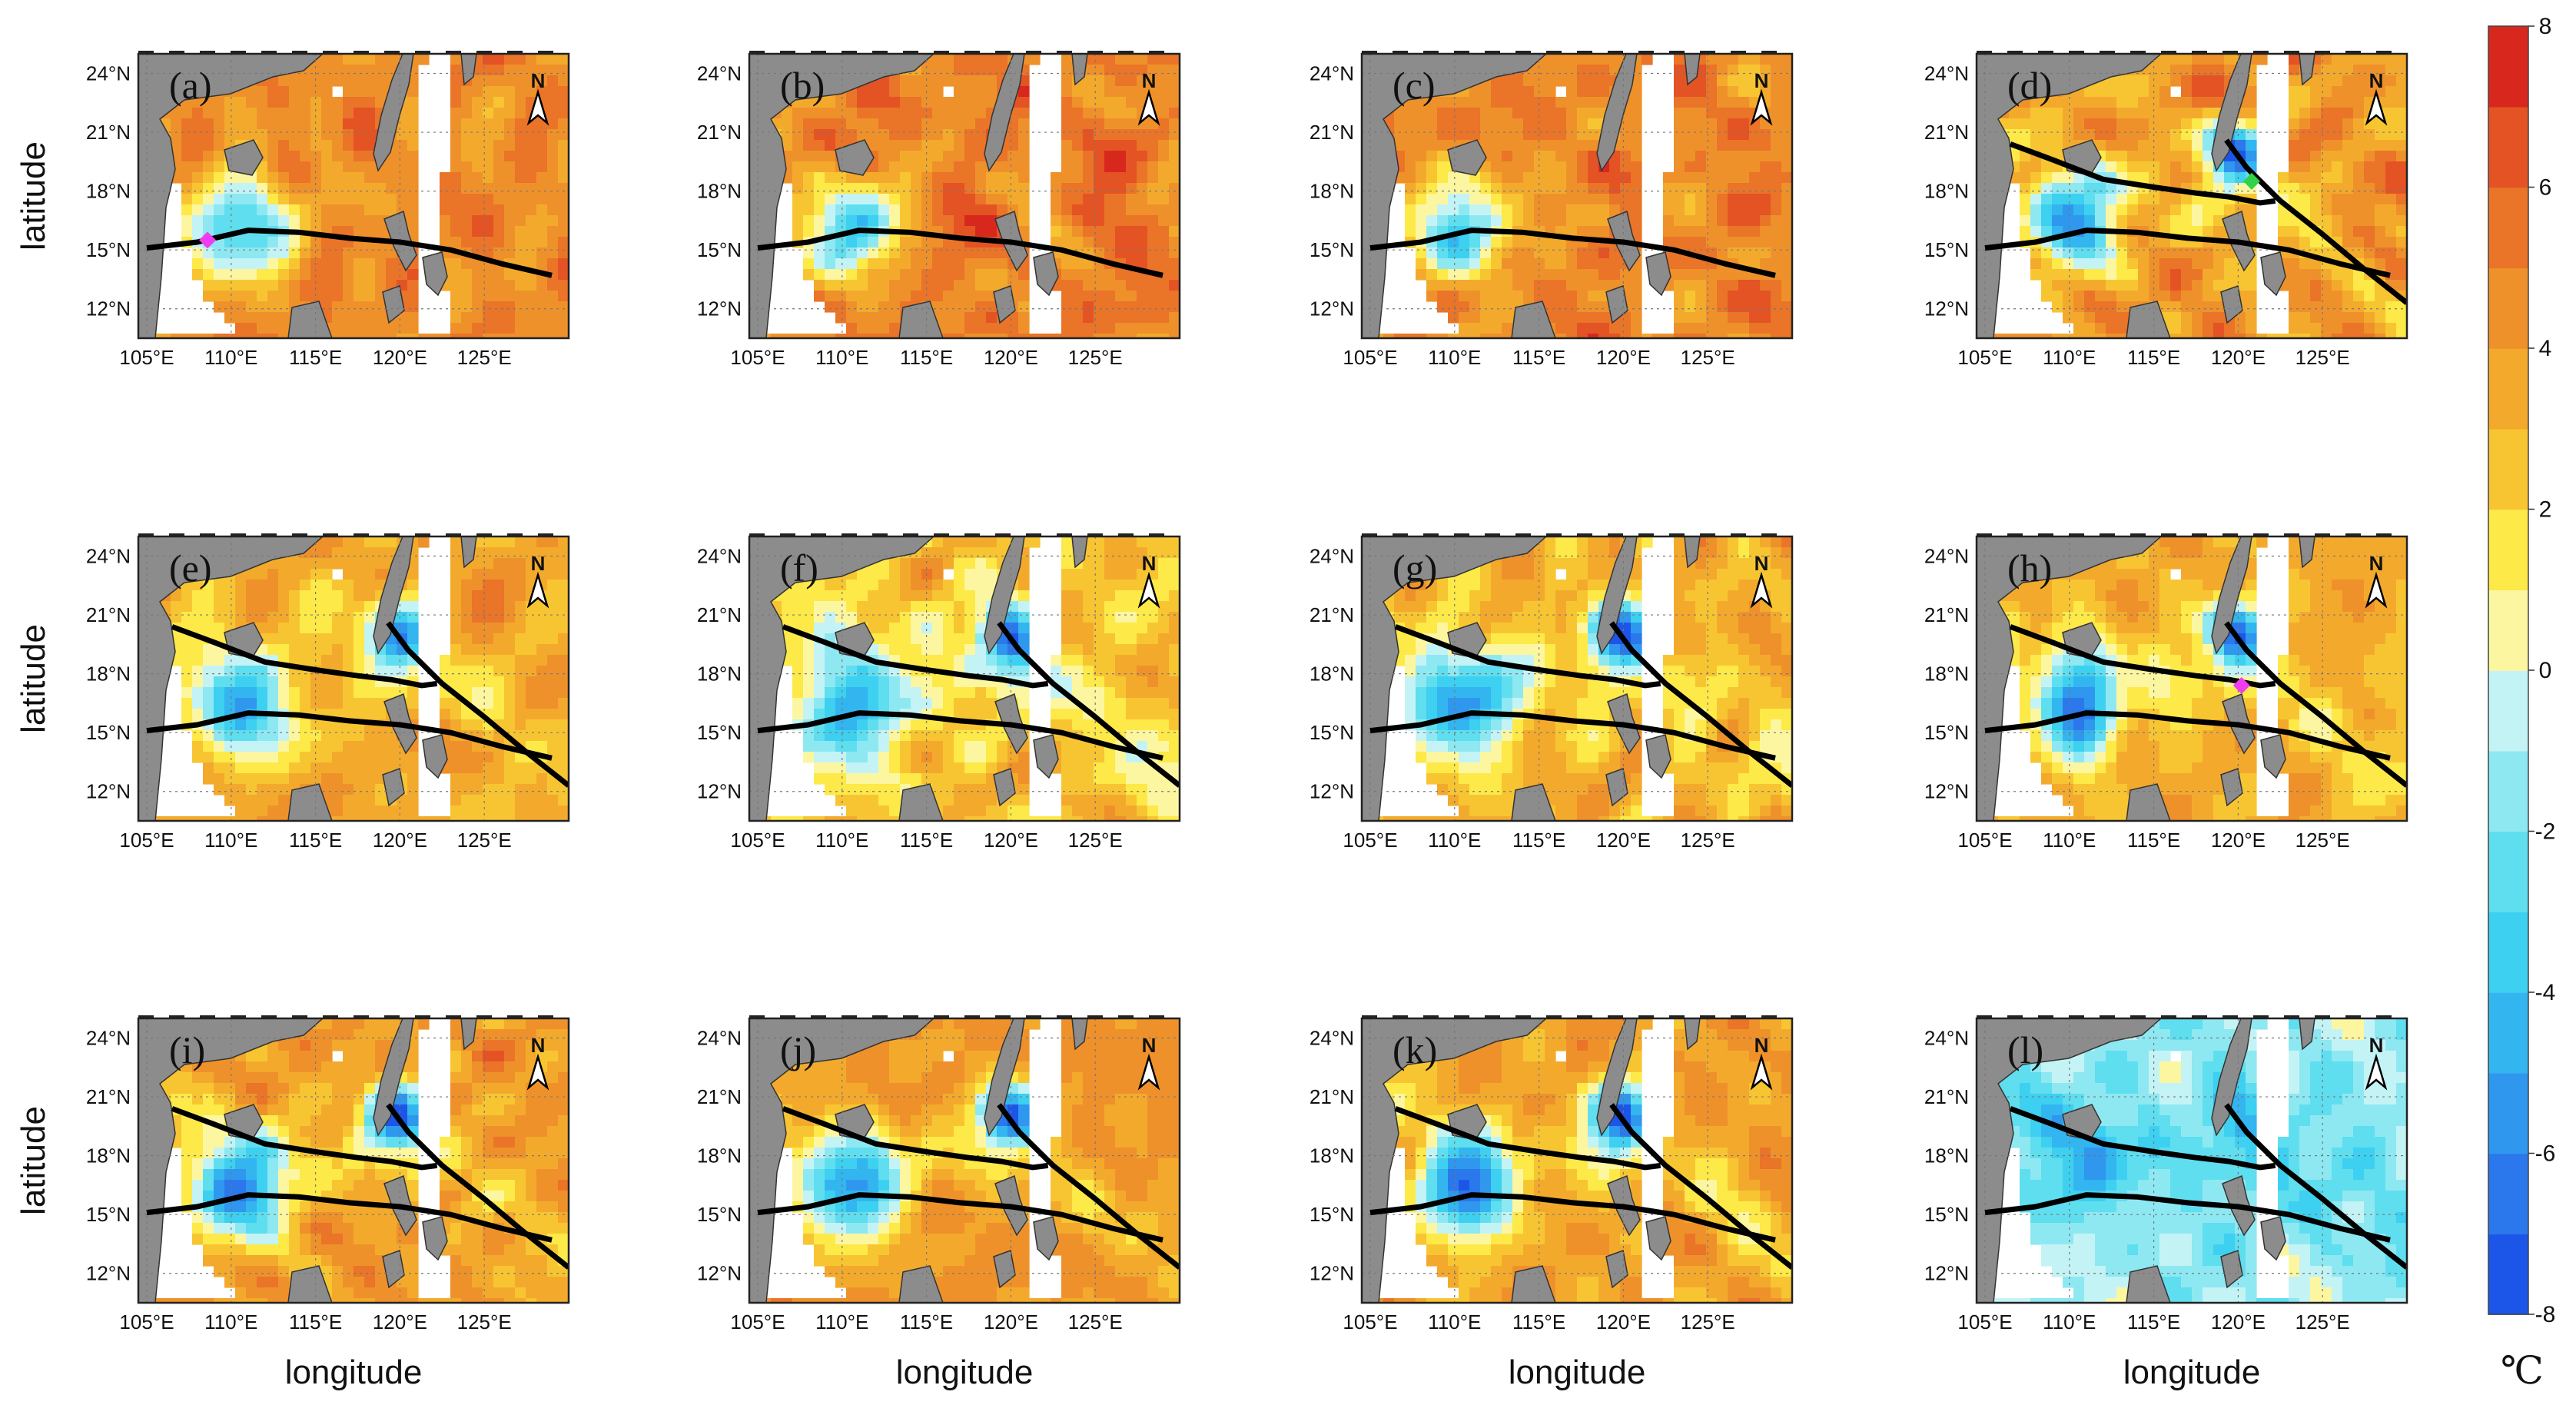  Describe the element at coordinates (2251, 181) in the screenshot. I see `position-marker` at that location.